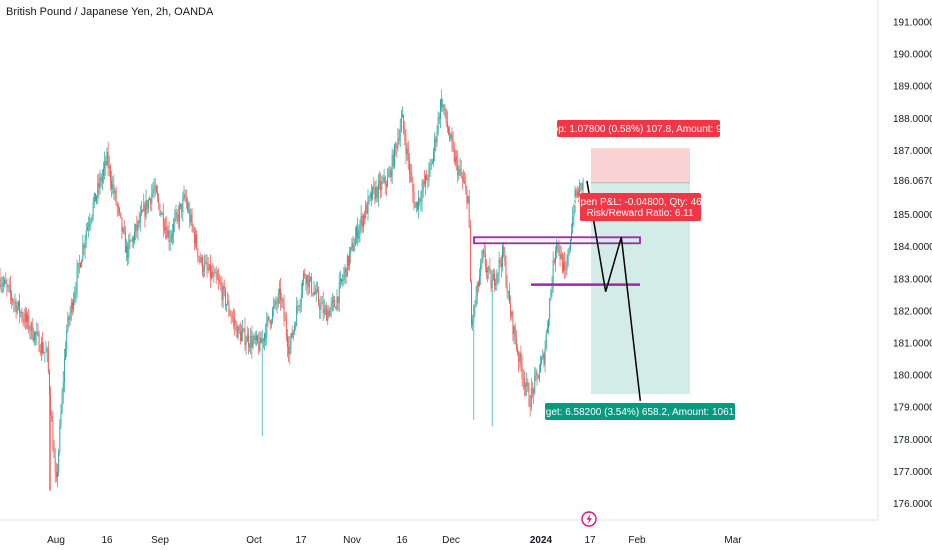  Describe the element at coordinates (912, 408) in the screenshot. I see `price-tick-label: 179.00000` at that location.